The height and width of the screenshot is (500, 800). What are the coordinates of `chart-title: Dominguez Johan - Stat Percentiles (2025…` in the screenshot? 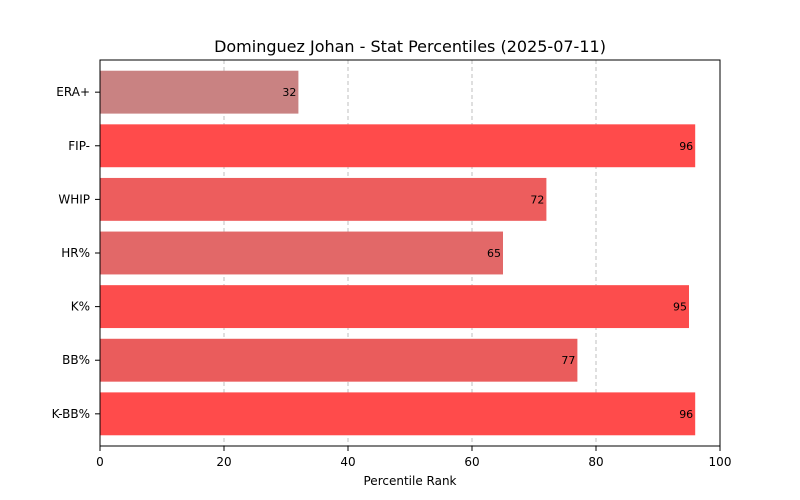 It's located at (410, 46).